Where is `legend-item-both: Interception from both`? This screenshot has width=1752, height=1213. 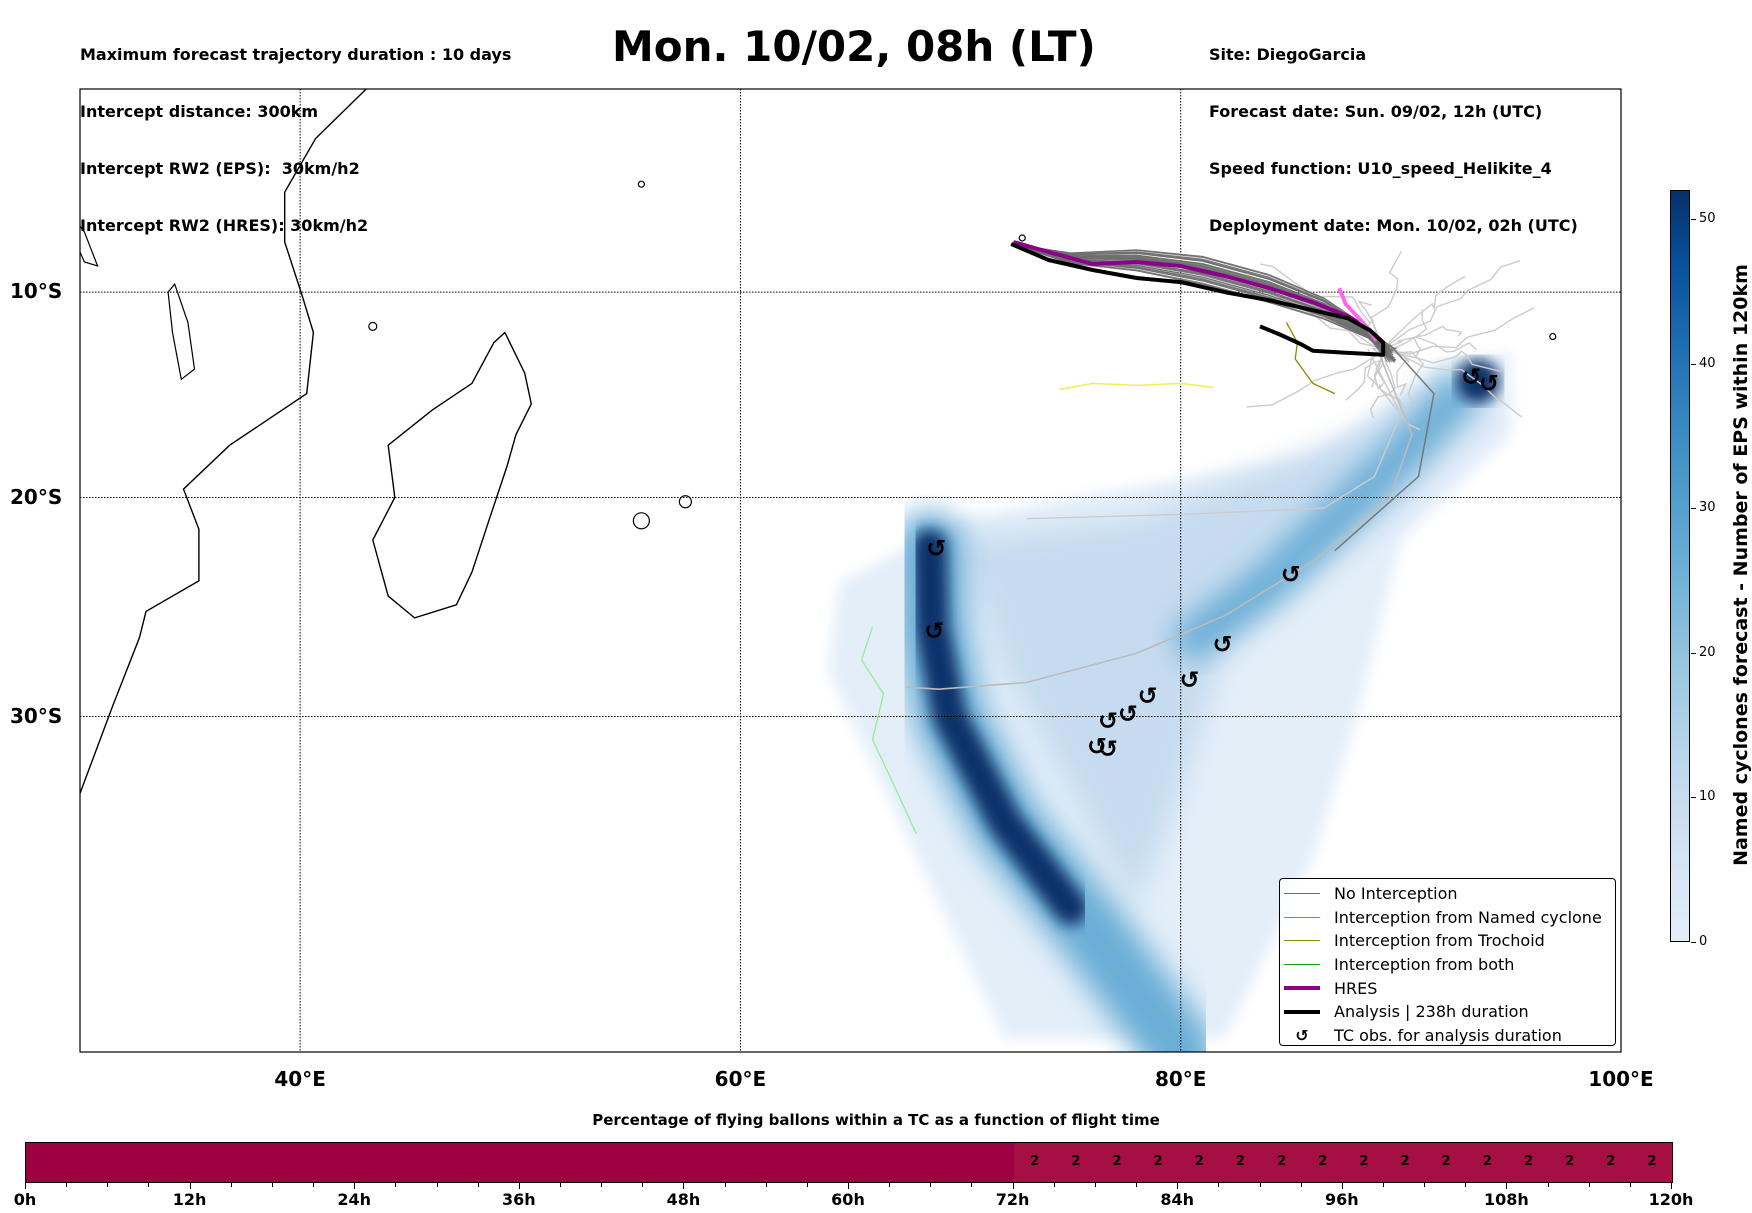 legend-item-both: Interception from both is located at coordinates (1447, 965).